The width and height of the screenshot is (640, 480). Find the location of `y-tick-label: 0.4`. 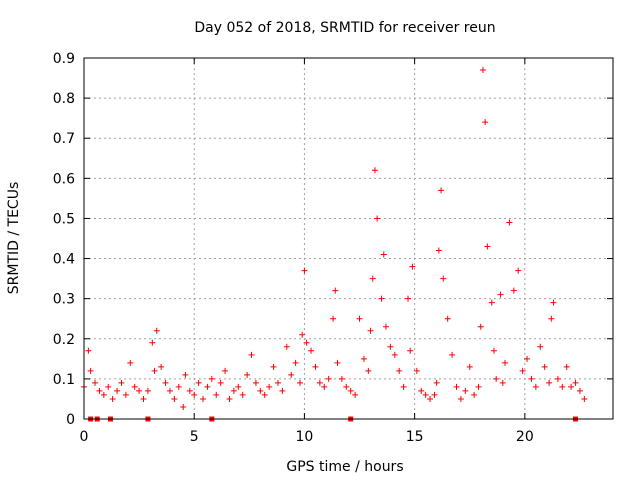

y-tick-label: 0.4 is located at coordinates (64, 260).